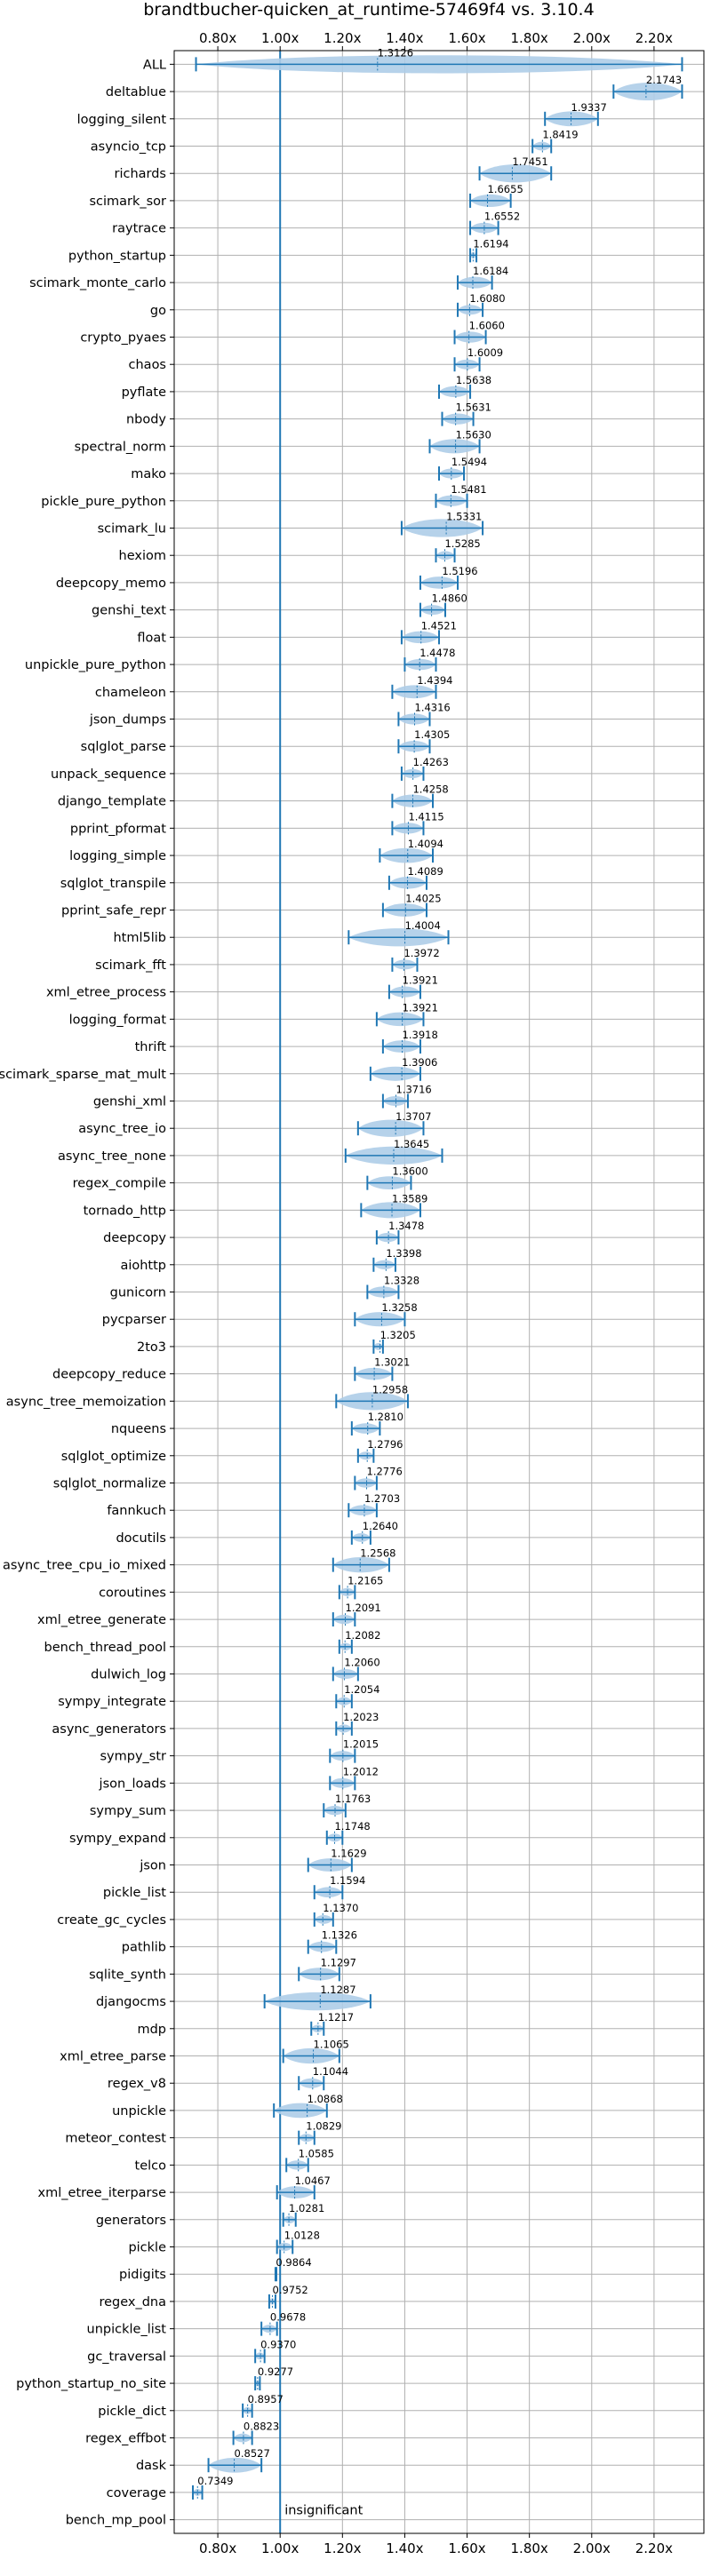  I want to click on value-label: 1.4258, so click(430, 789).